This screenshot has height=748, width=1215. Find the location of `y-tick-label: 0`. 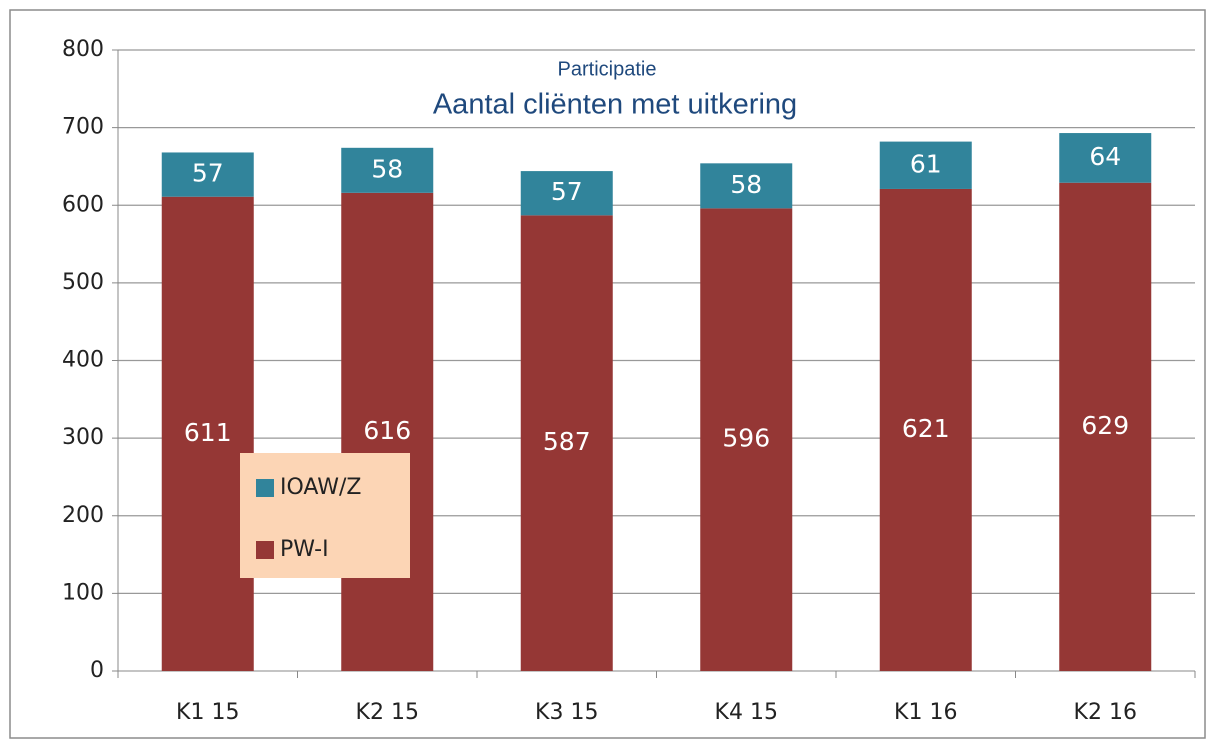

y-tick-label: 0 is located at coordinates (97, 670).